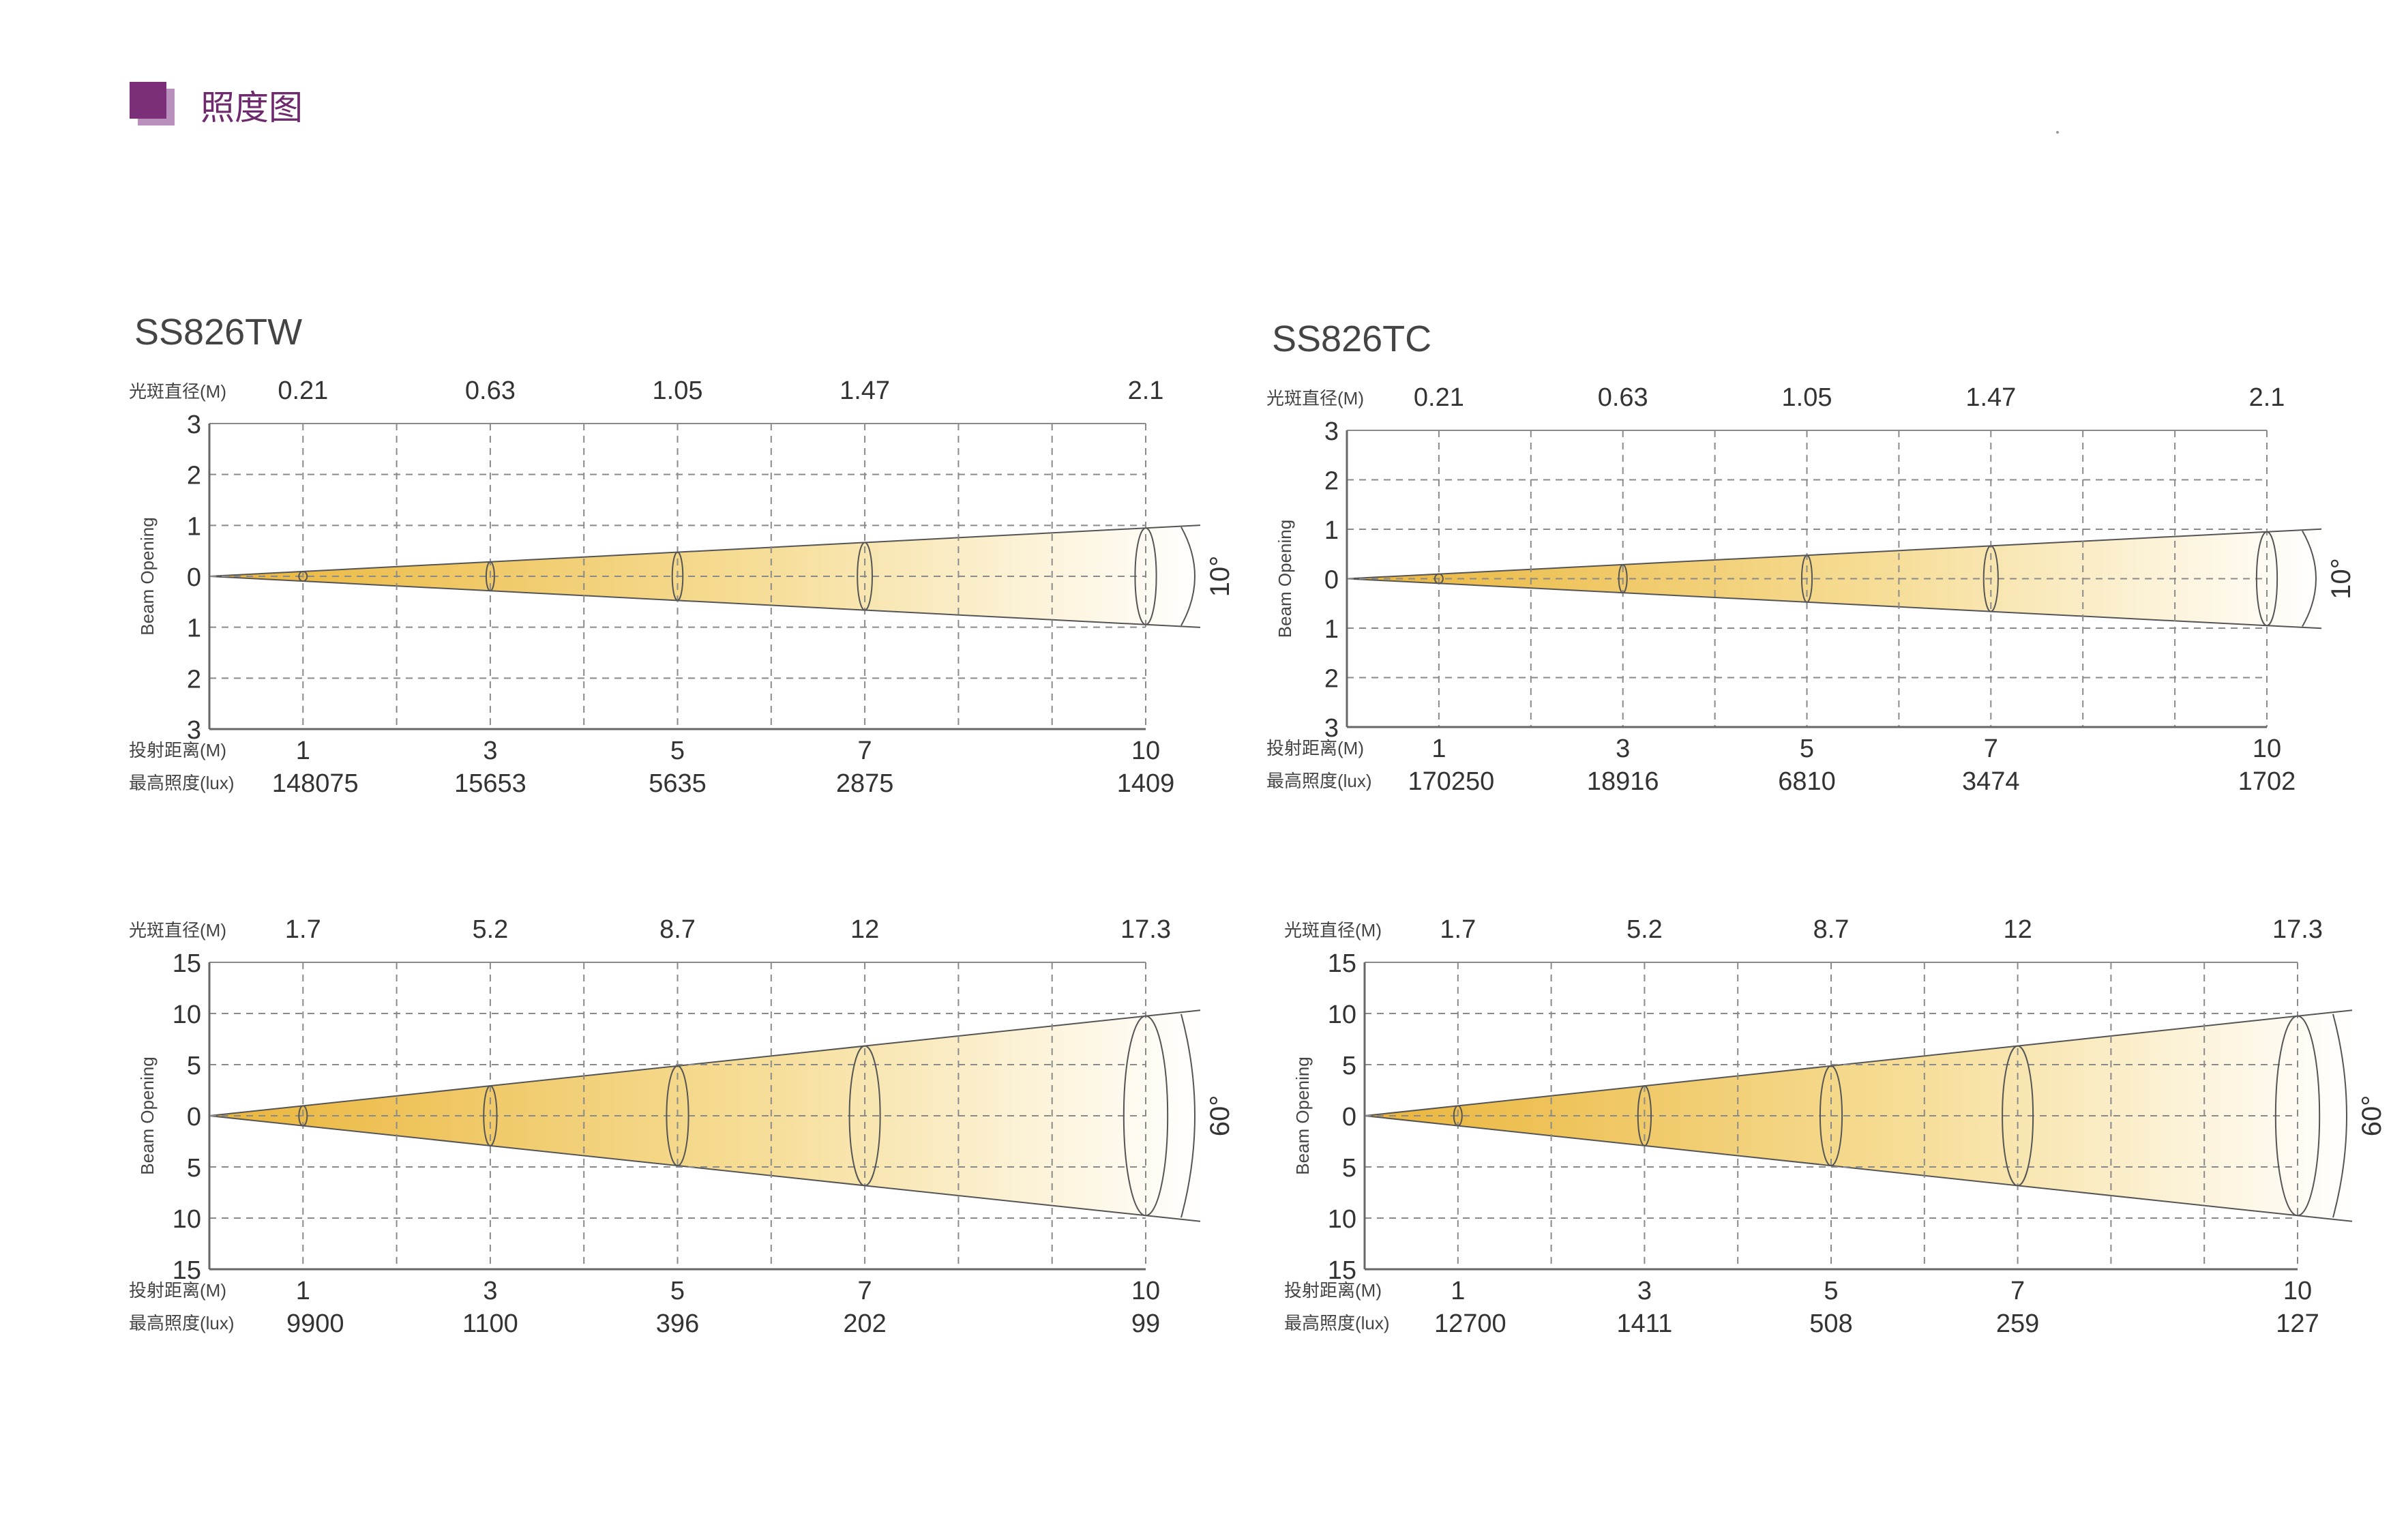 This screenshot has height=1540, width=2406. What do you see at coordinates (2017, 1324) in the screenshot?
I see `lux-value: 259` at bounding box center [2017, 1324].